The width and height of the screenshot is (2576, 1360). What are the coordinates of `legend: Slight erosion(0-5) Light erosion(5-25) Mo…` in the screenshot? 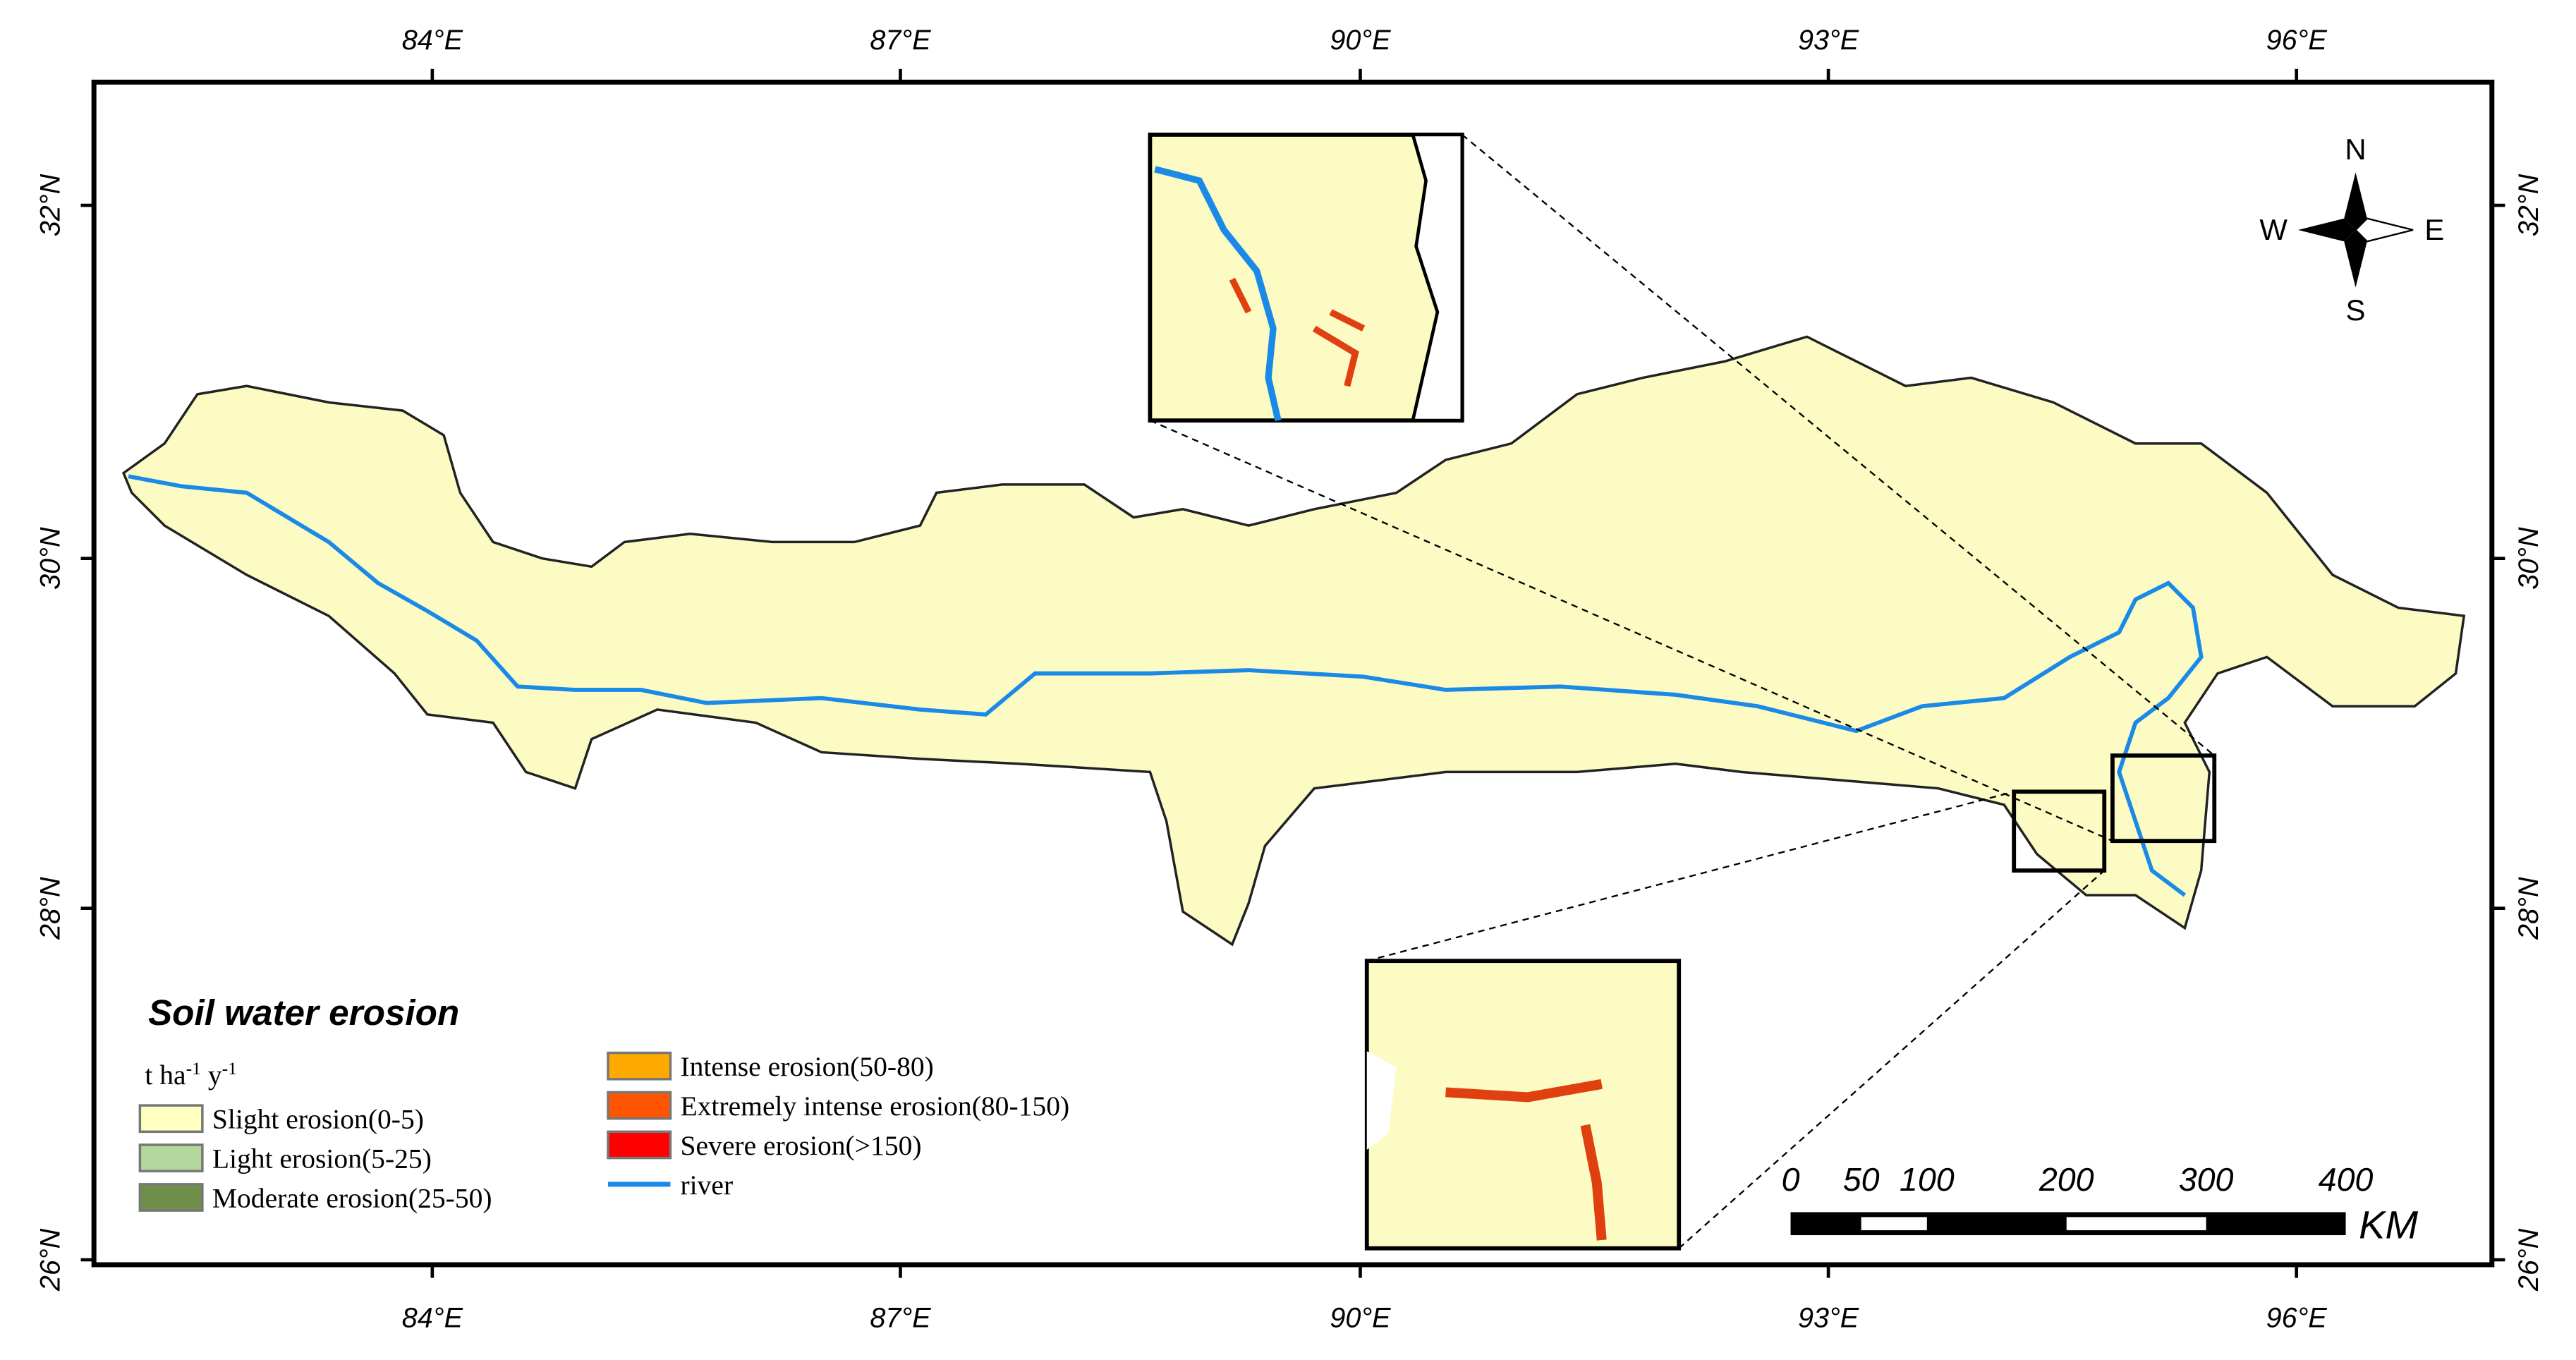 It's located at (603, 1132).